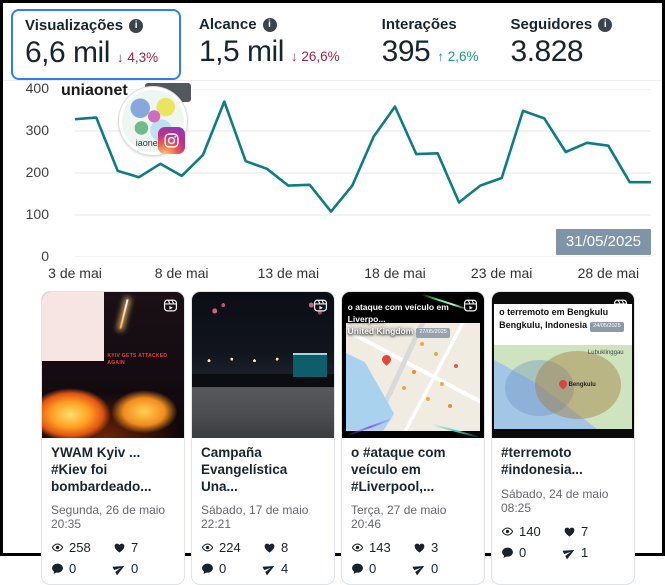 The image size is (665, 585). Describe the element at coordinates (413, 376) in the screenshot. I see `map-image` at that location.